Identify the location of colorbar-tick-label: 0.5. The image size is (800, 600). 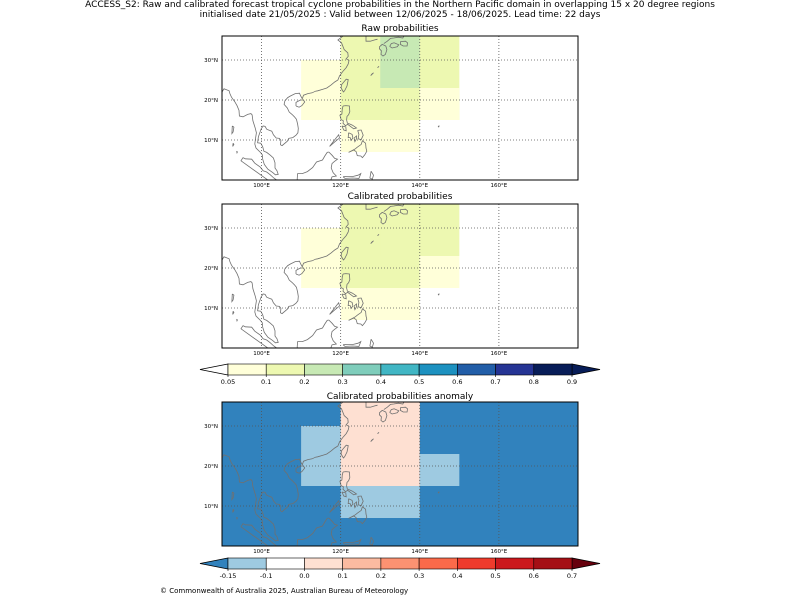
(495, 576).